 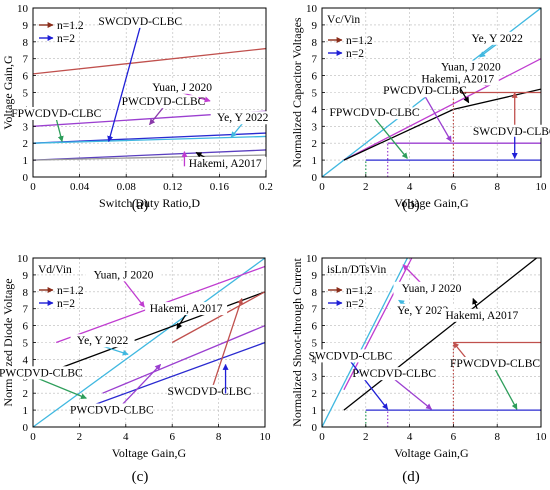 I want to click on y-axis-label: Voltage Gain,G, so click(x=8, y=92).